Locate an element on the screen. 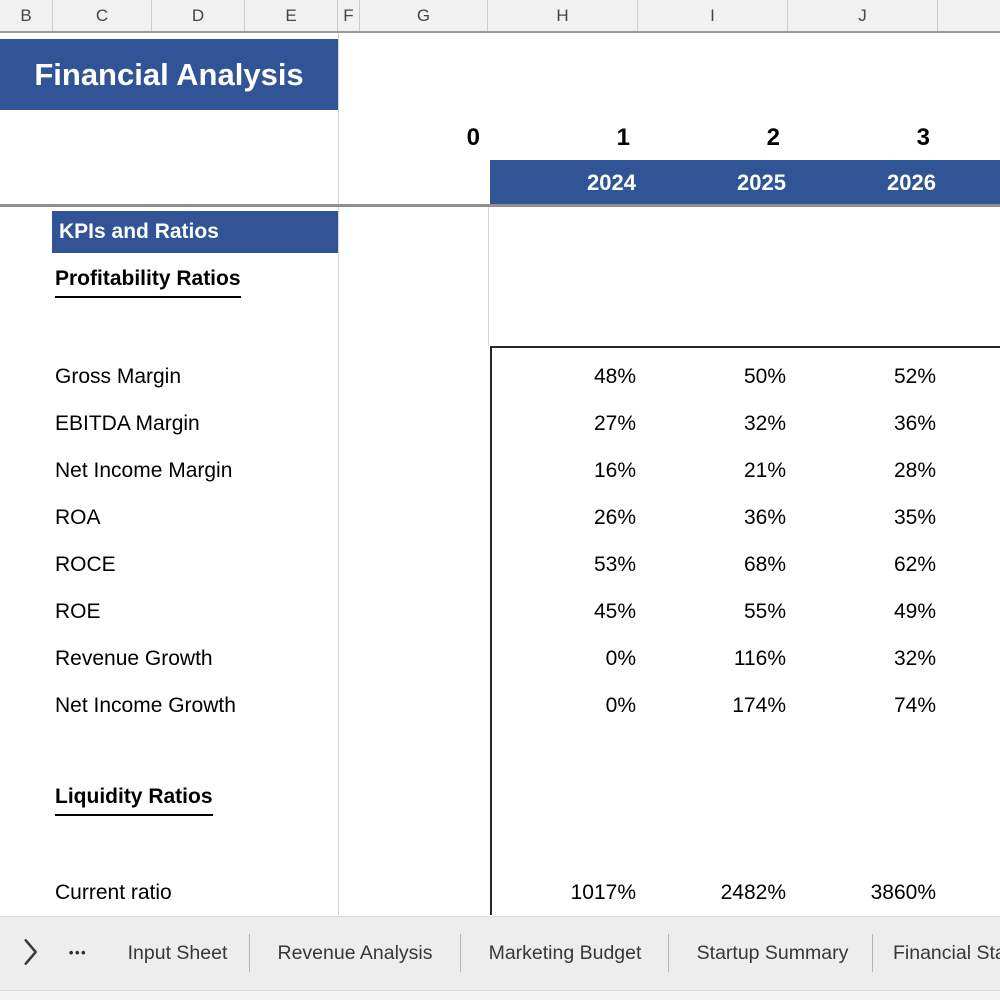 Image resolution: width=1000 pixels, height=1000 pixels. row-label: ROE is located at coordinates (78, 611).